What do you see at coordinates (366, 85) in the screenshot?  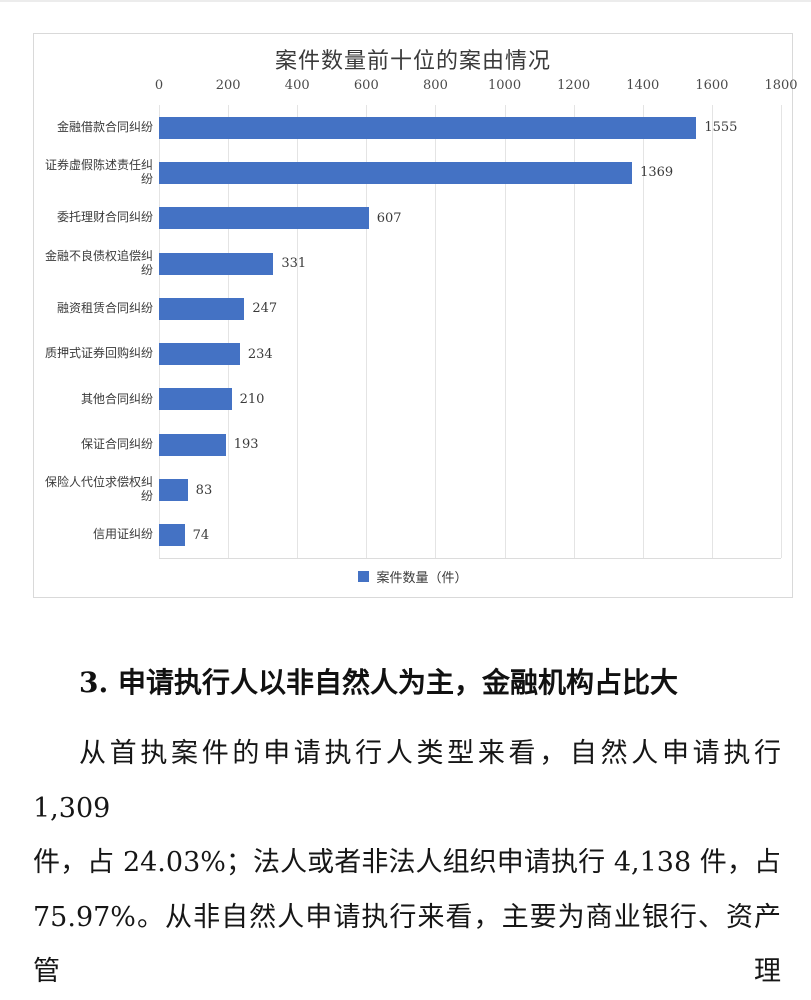 I see `x-axis-tick: 600` at bounding box center [366, 85].